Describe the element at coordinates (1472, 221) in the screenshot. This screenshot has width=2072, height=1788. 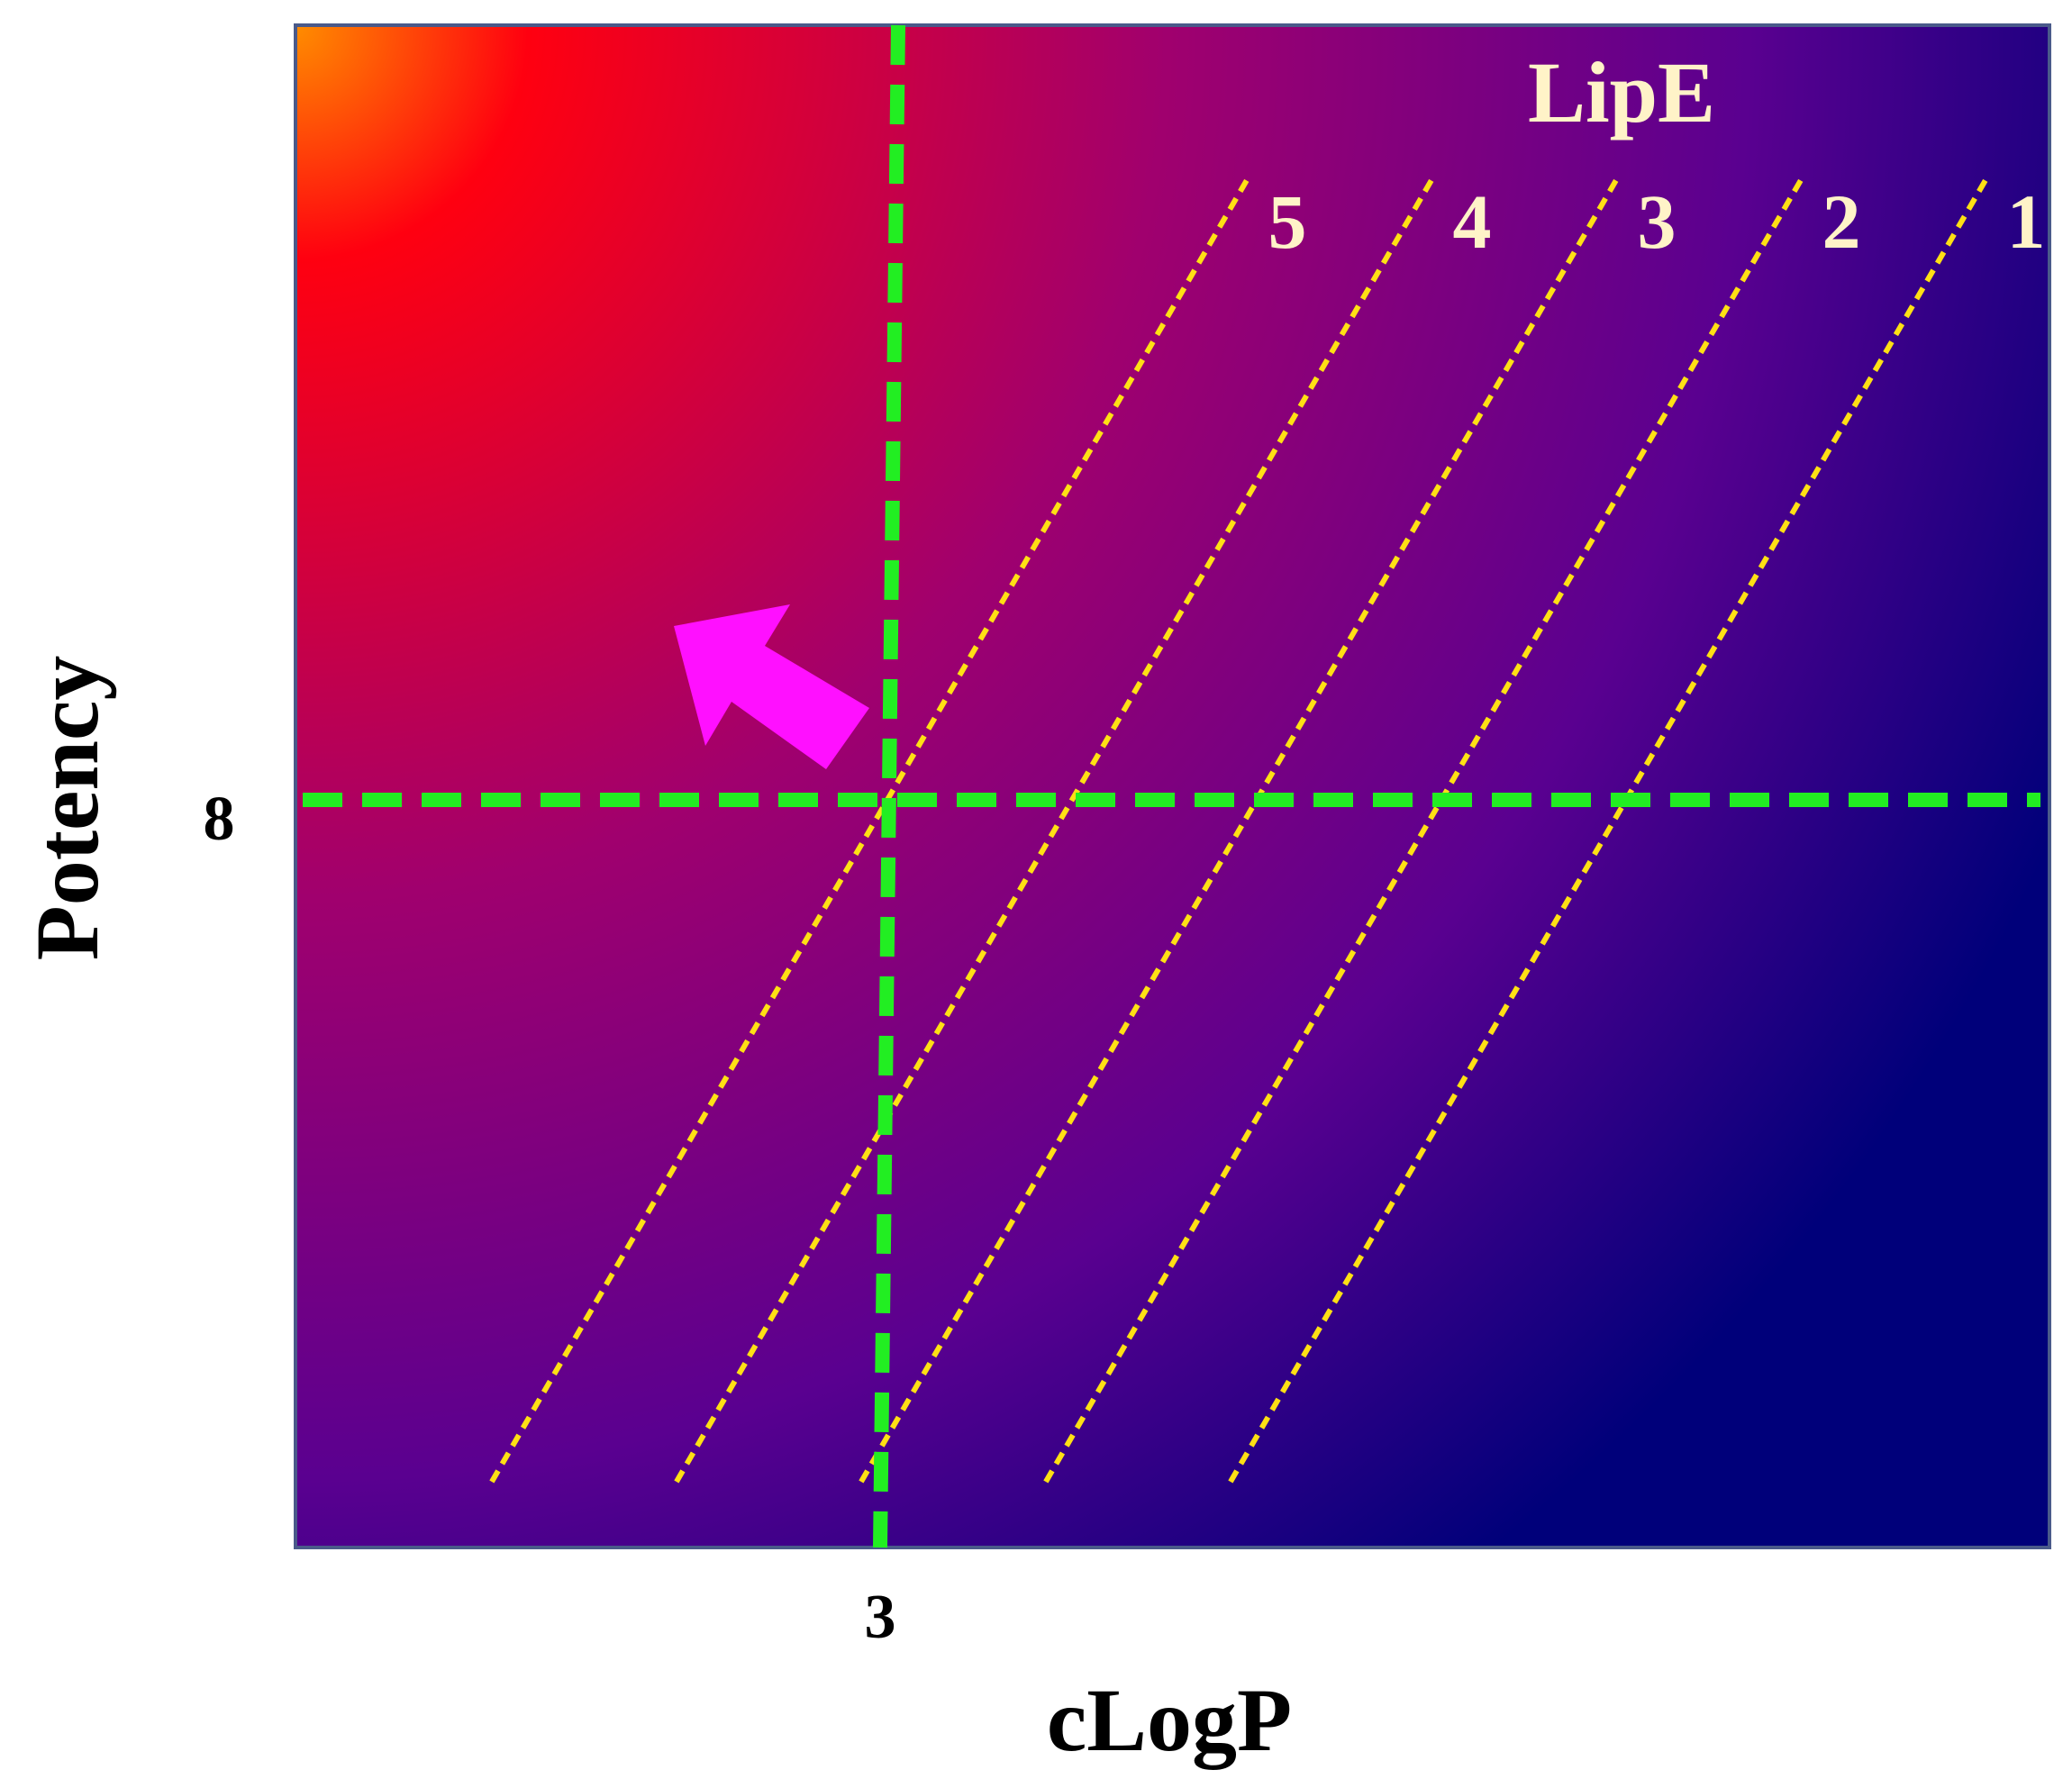
I see `lipe-label-4: 4` at that location.